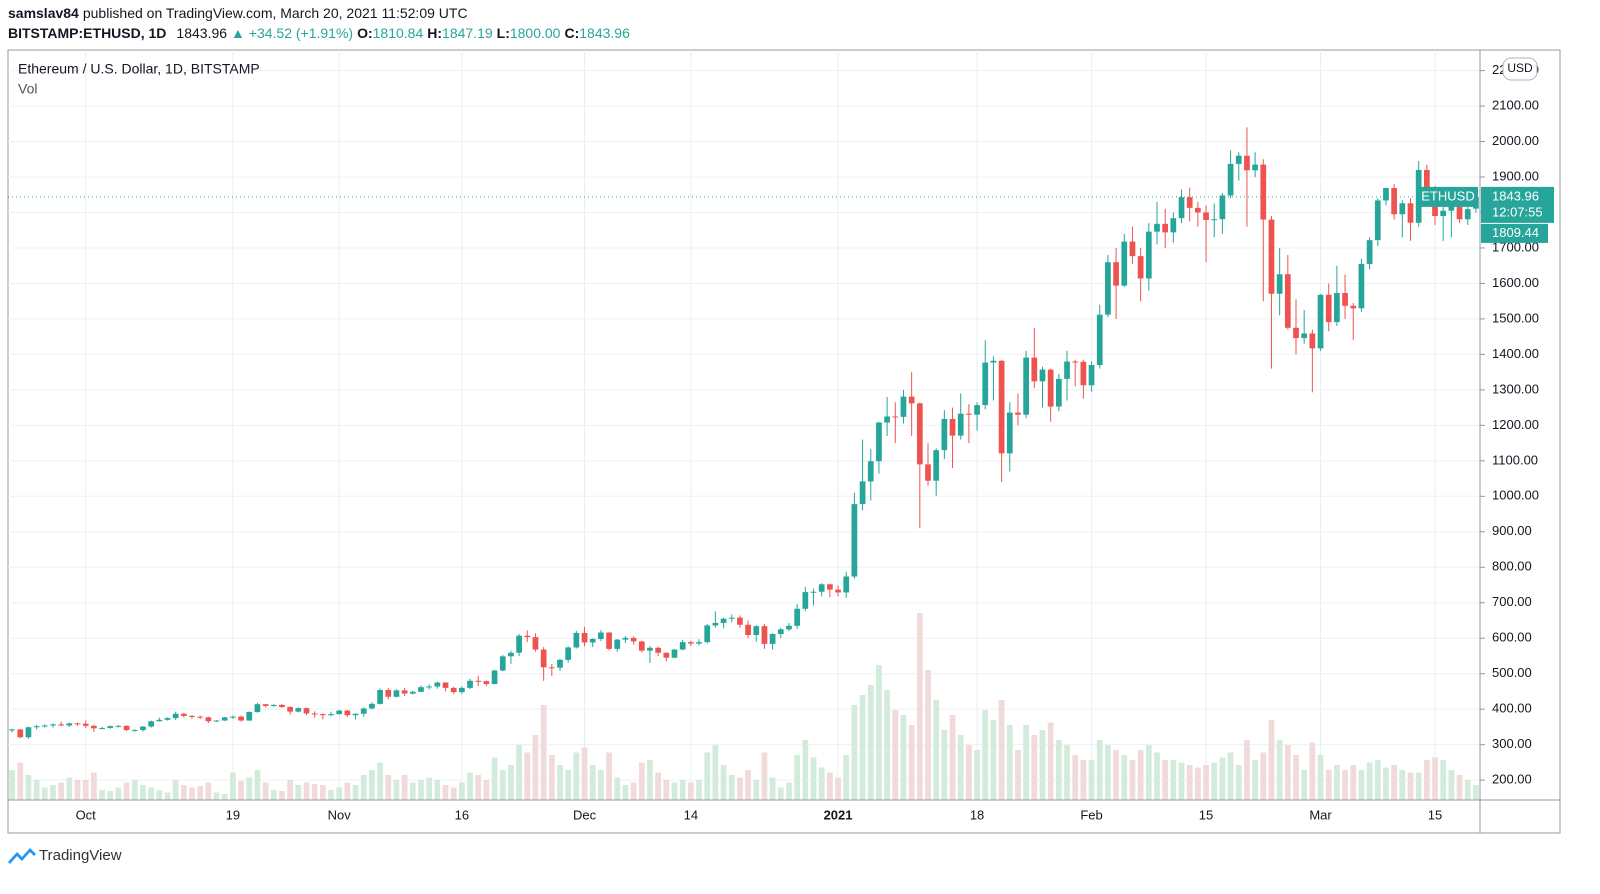  I want to click on prev-close-tag: 1809.44, so click(1515, 232).